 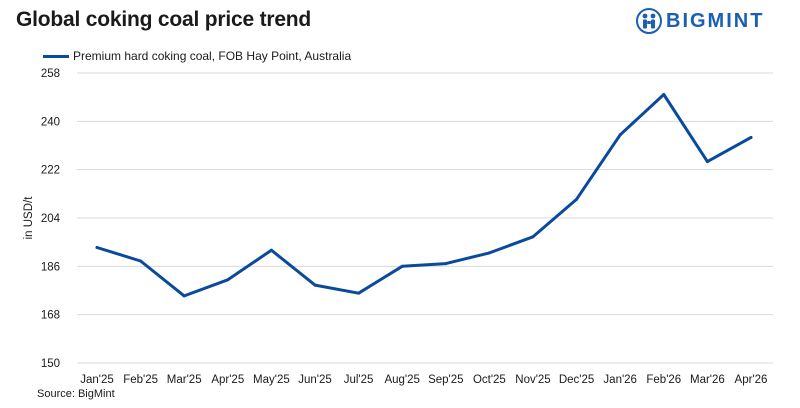 What do you see at coordinates (751, 380) in the screenshot?
I see `x-tick-label: Apr'26` at bounding box center [751, 380].